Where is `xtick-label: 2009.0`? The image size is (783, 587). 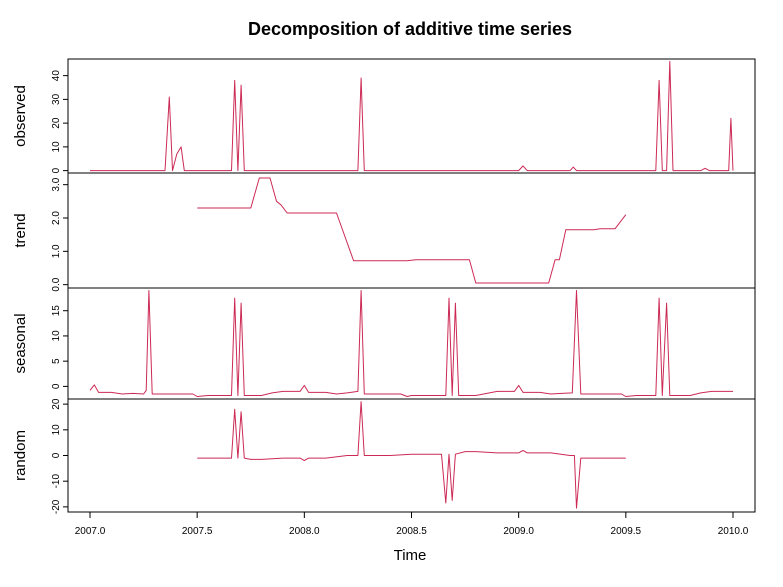 xtick-label: 2009.0 is located at coordinates (518, 531).